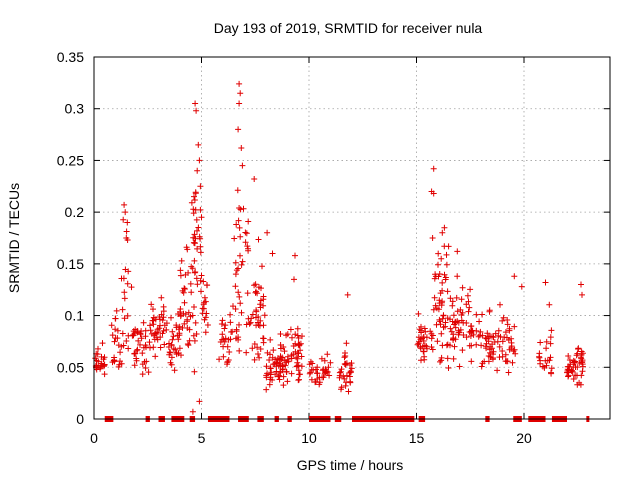 Image resolution: width=640 pixels, height=480 pixels. Describe the element at coordinates (417, 438) in the screenshot. I see `x-tick-label: 15` at that location.